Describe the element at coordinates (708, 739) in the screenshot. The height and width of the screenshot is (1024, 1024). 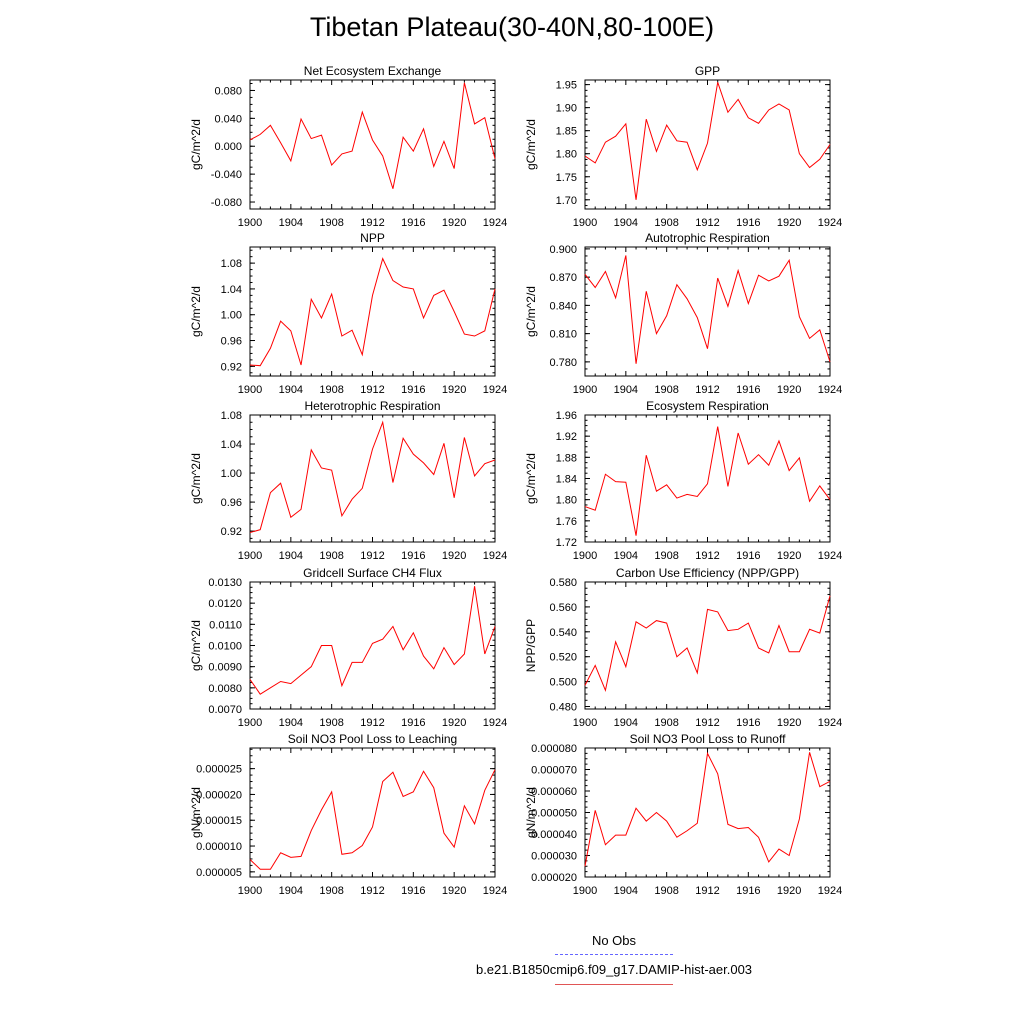
I see `panel-title: Soil NO3 Pool Loss to Runoff` at that location.